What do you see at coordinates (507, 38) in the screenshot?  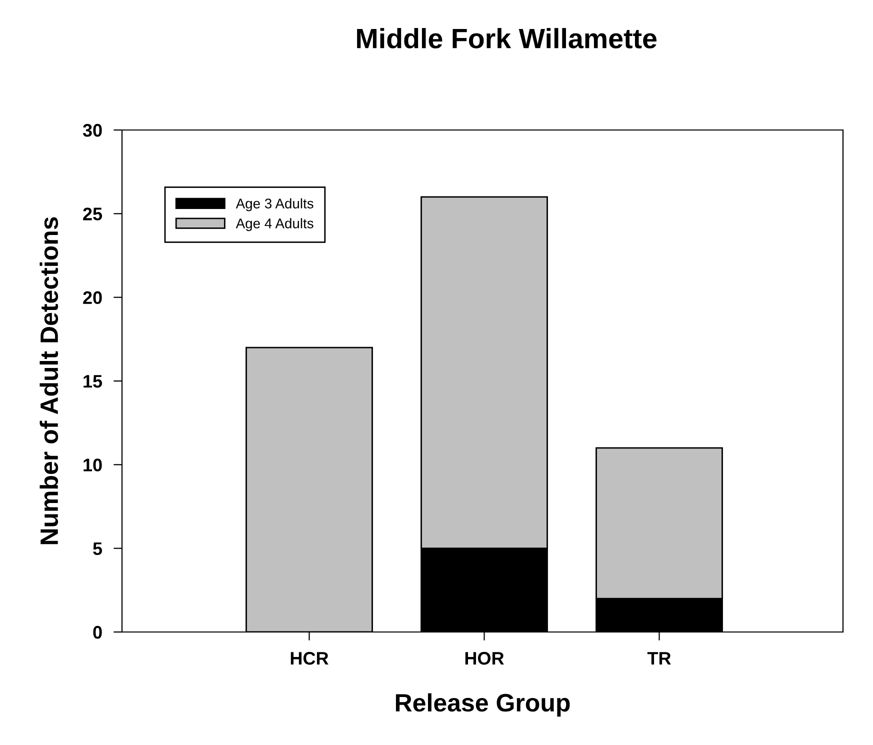 I see `chart-title: Middle Fork Willamette` at bounding box center [507, 38].